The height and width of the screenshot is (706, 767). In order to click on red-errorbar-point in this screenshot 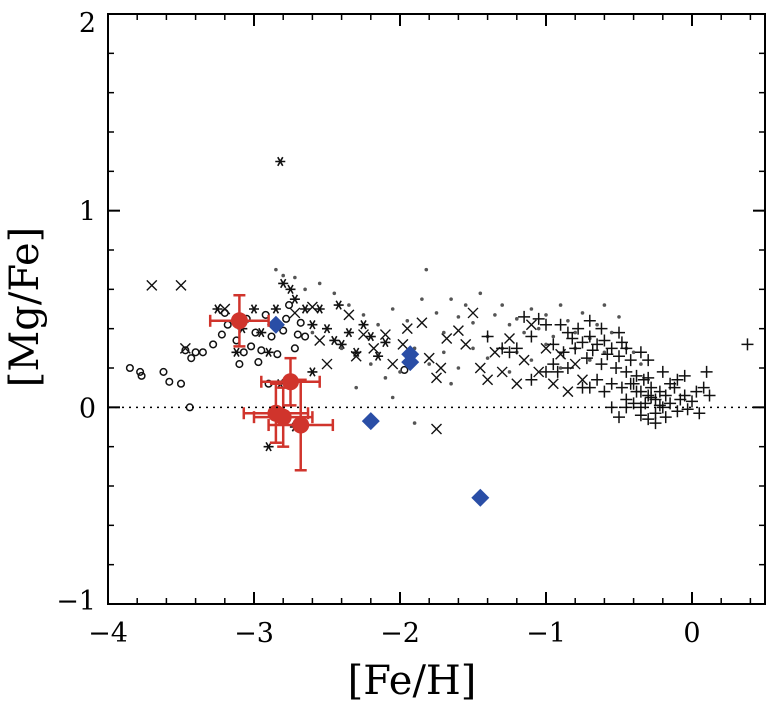, I will do `click(239, 320)`.